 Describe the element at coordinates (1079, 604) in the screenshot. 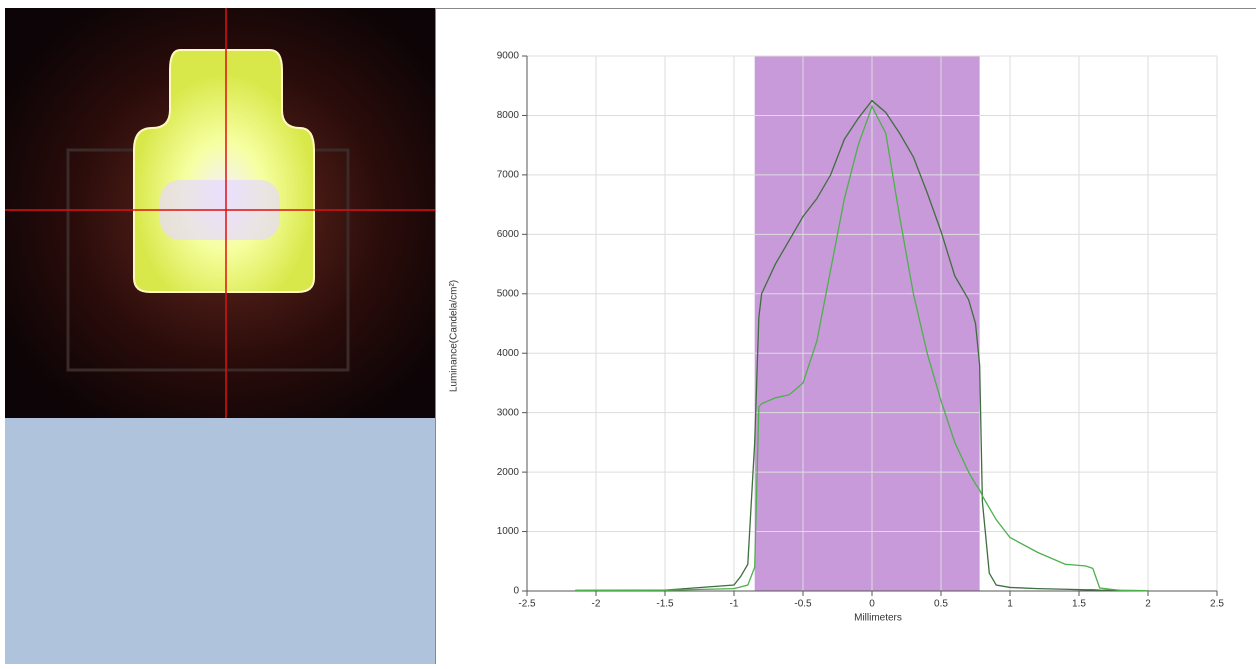

I see `x-tick-label: 1.5` at that location.